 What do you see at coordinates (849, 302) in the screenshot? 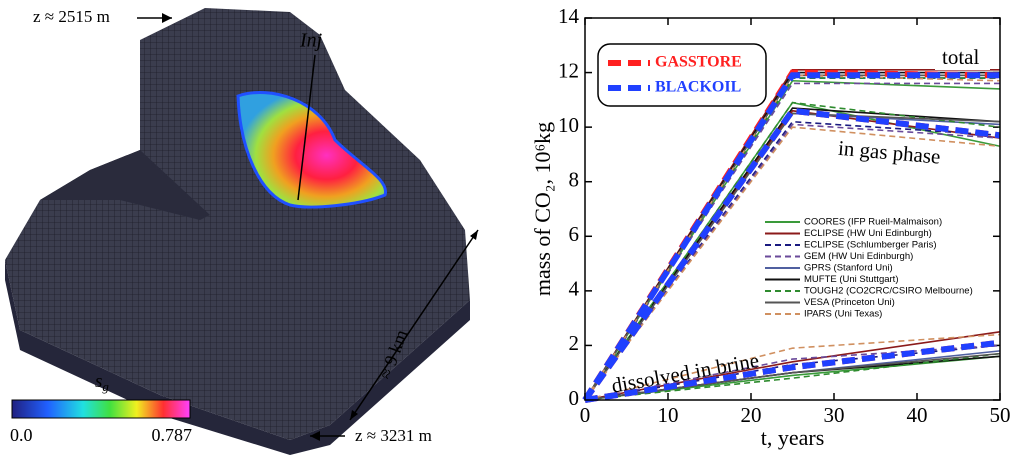
I see `legend-label: VESA (Princeton Uni)` at bounding box center [849, 302].